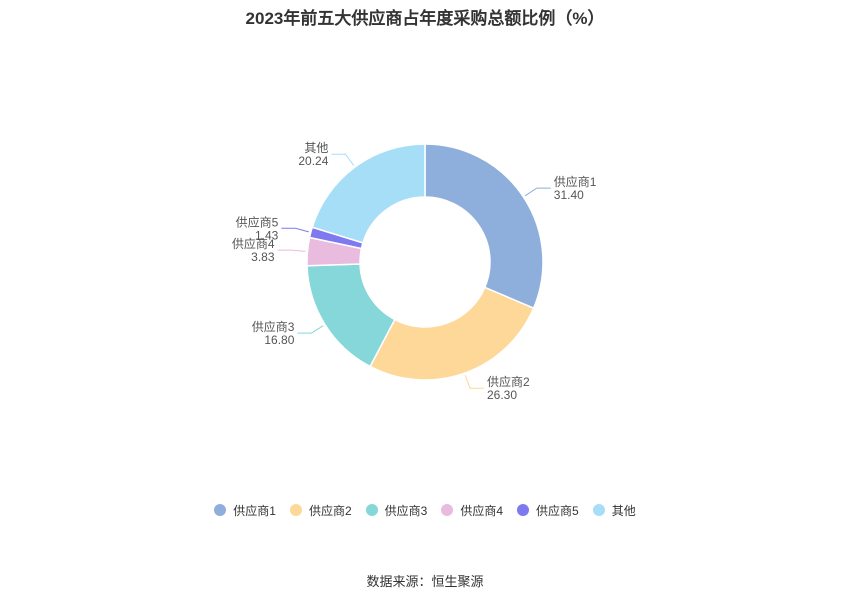 The width and height of the screenshot is (850, 600). I want to click on slice-label: 其他, so click(316, 148).